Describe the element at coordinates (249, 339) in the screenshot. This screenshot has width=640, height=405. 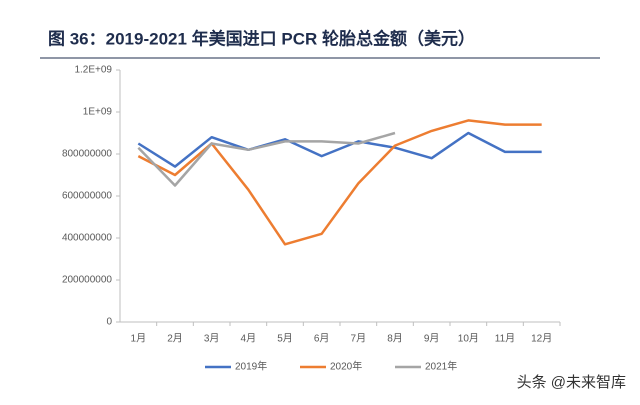
I see `x-tick-label: 4月` at that location.